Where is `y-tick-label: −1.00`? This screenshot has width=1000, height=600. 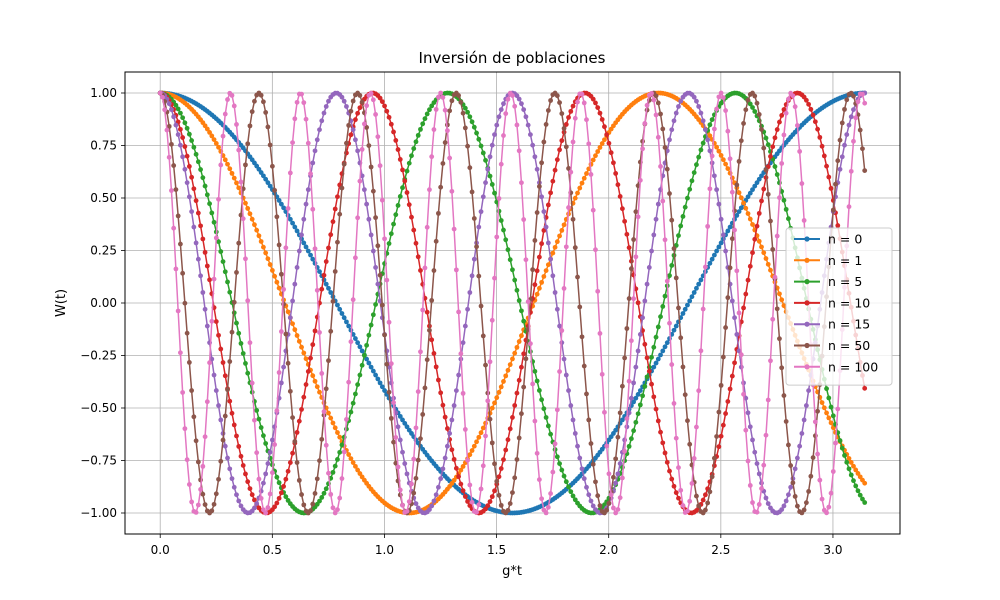
y-tick-label: −1.00 is located at coordinates (98, 513).